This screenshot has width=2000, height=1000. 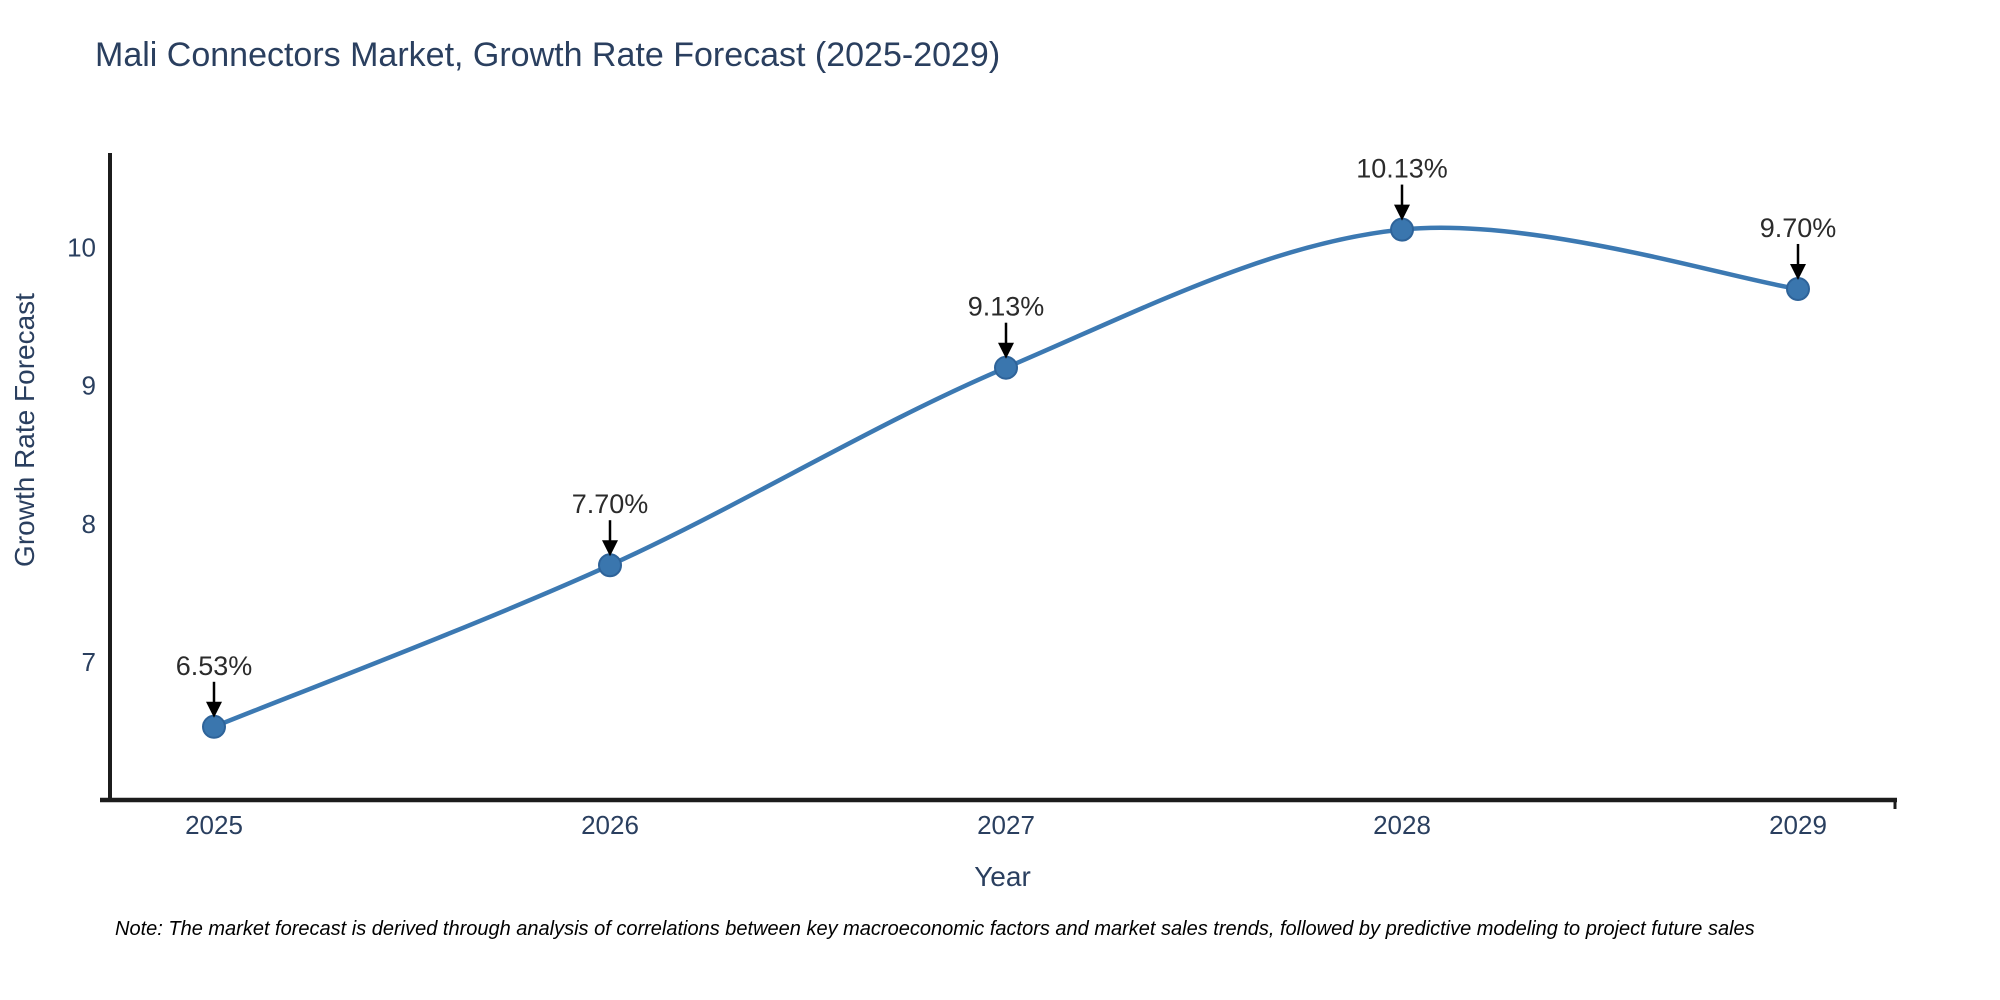 What do you see at coordinates (89, 386) in the screenshot?
I see `y-tick-label: 9` at bounding box center [89, 386].